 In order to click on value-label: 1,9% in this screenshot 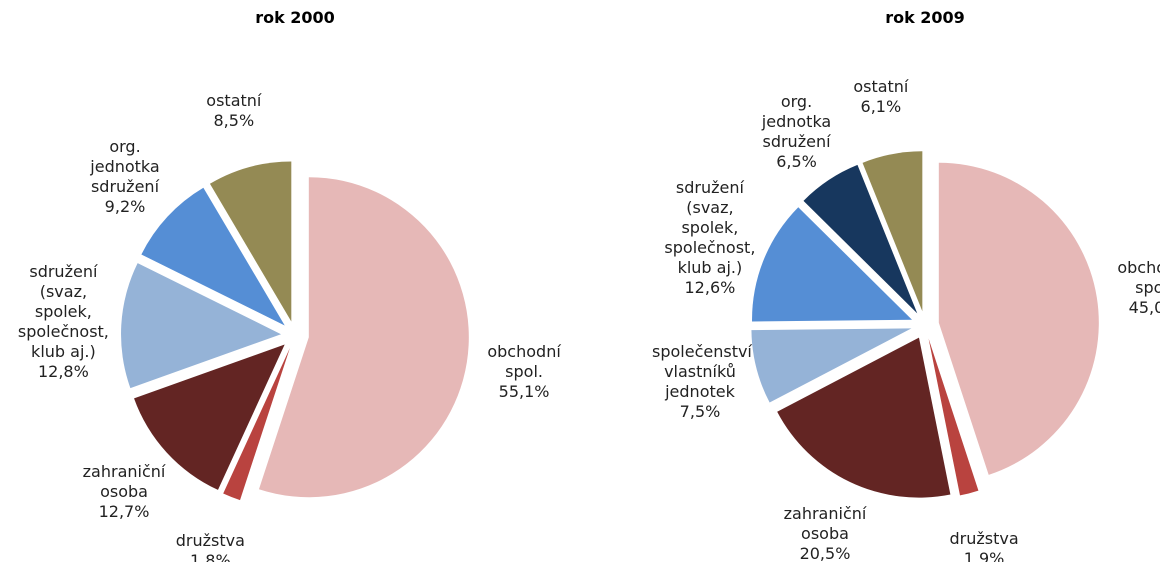, I will do `click(984, 555)`.